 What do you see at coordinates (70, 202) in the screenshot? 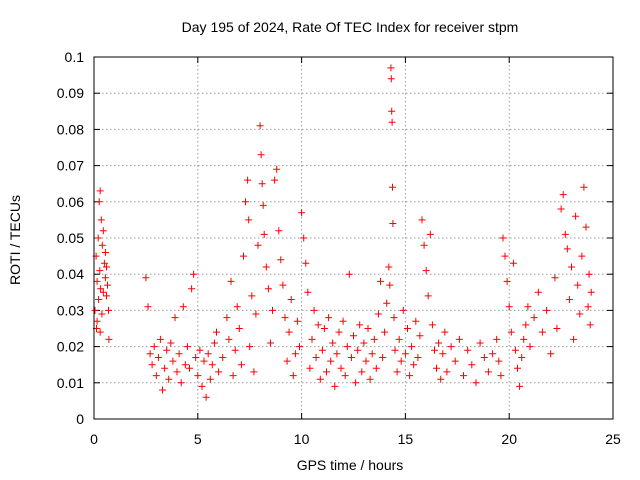
I see `y-tick-label: 0.06` at bounding box center [70, 202].